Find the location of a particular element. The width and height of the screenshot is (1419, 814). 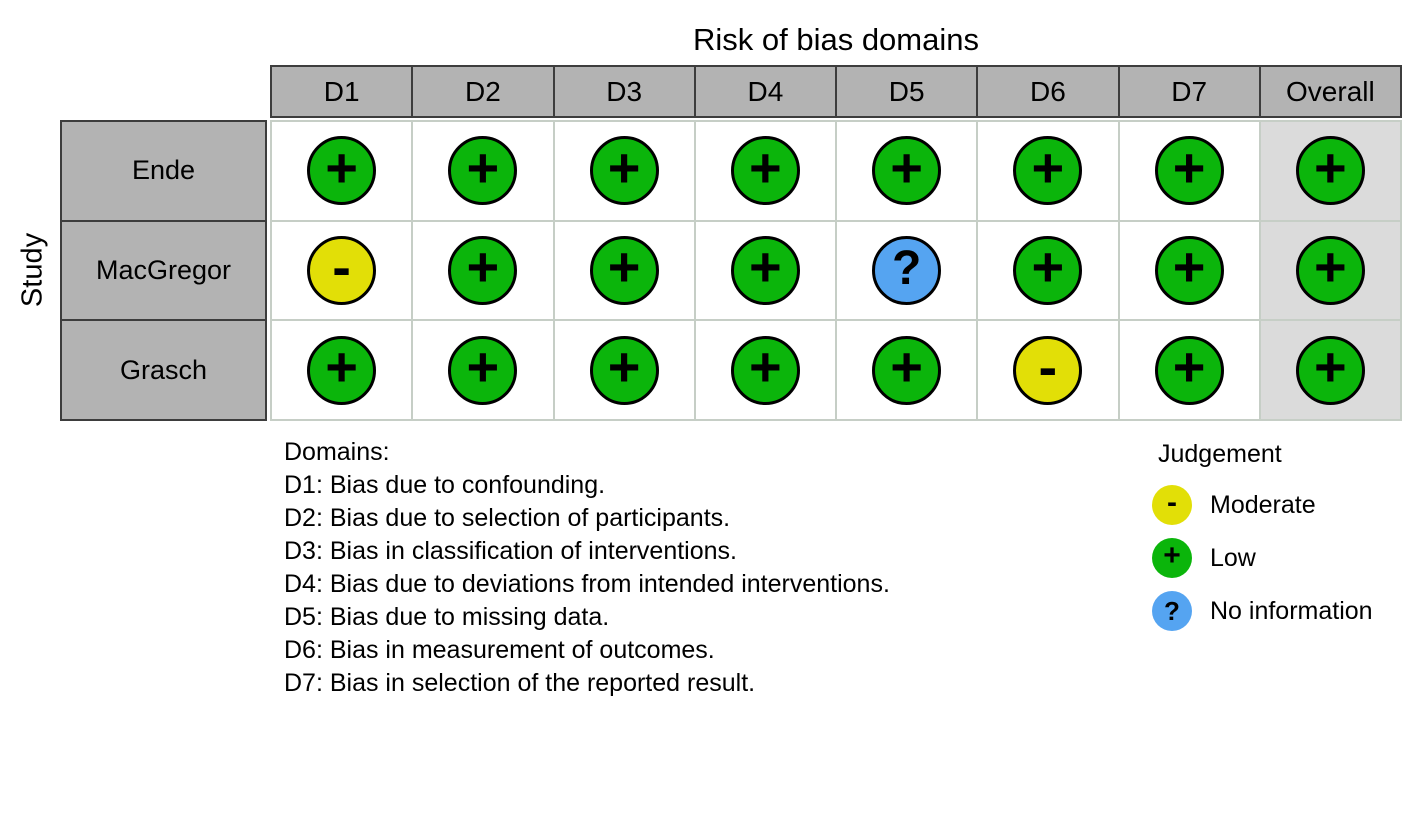

legend-item-label: Low is located at coordinates (1233, 557).